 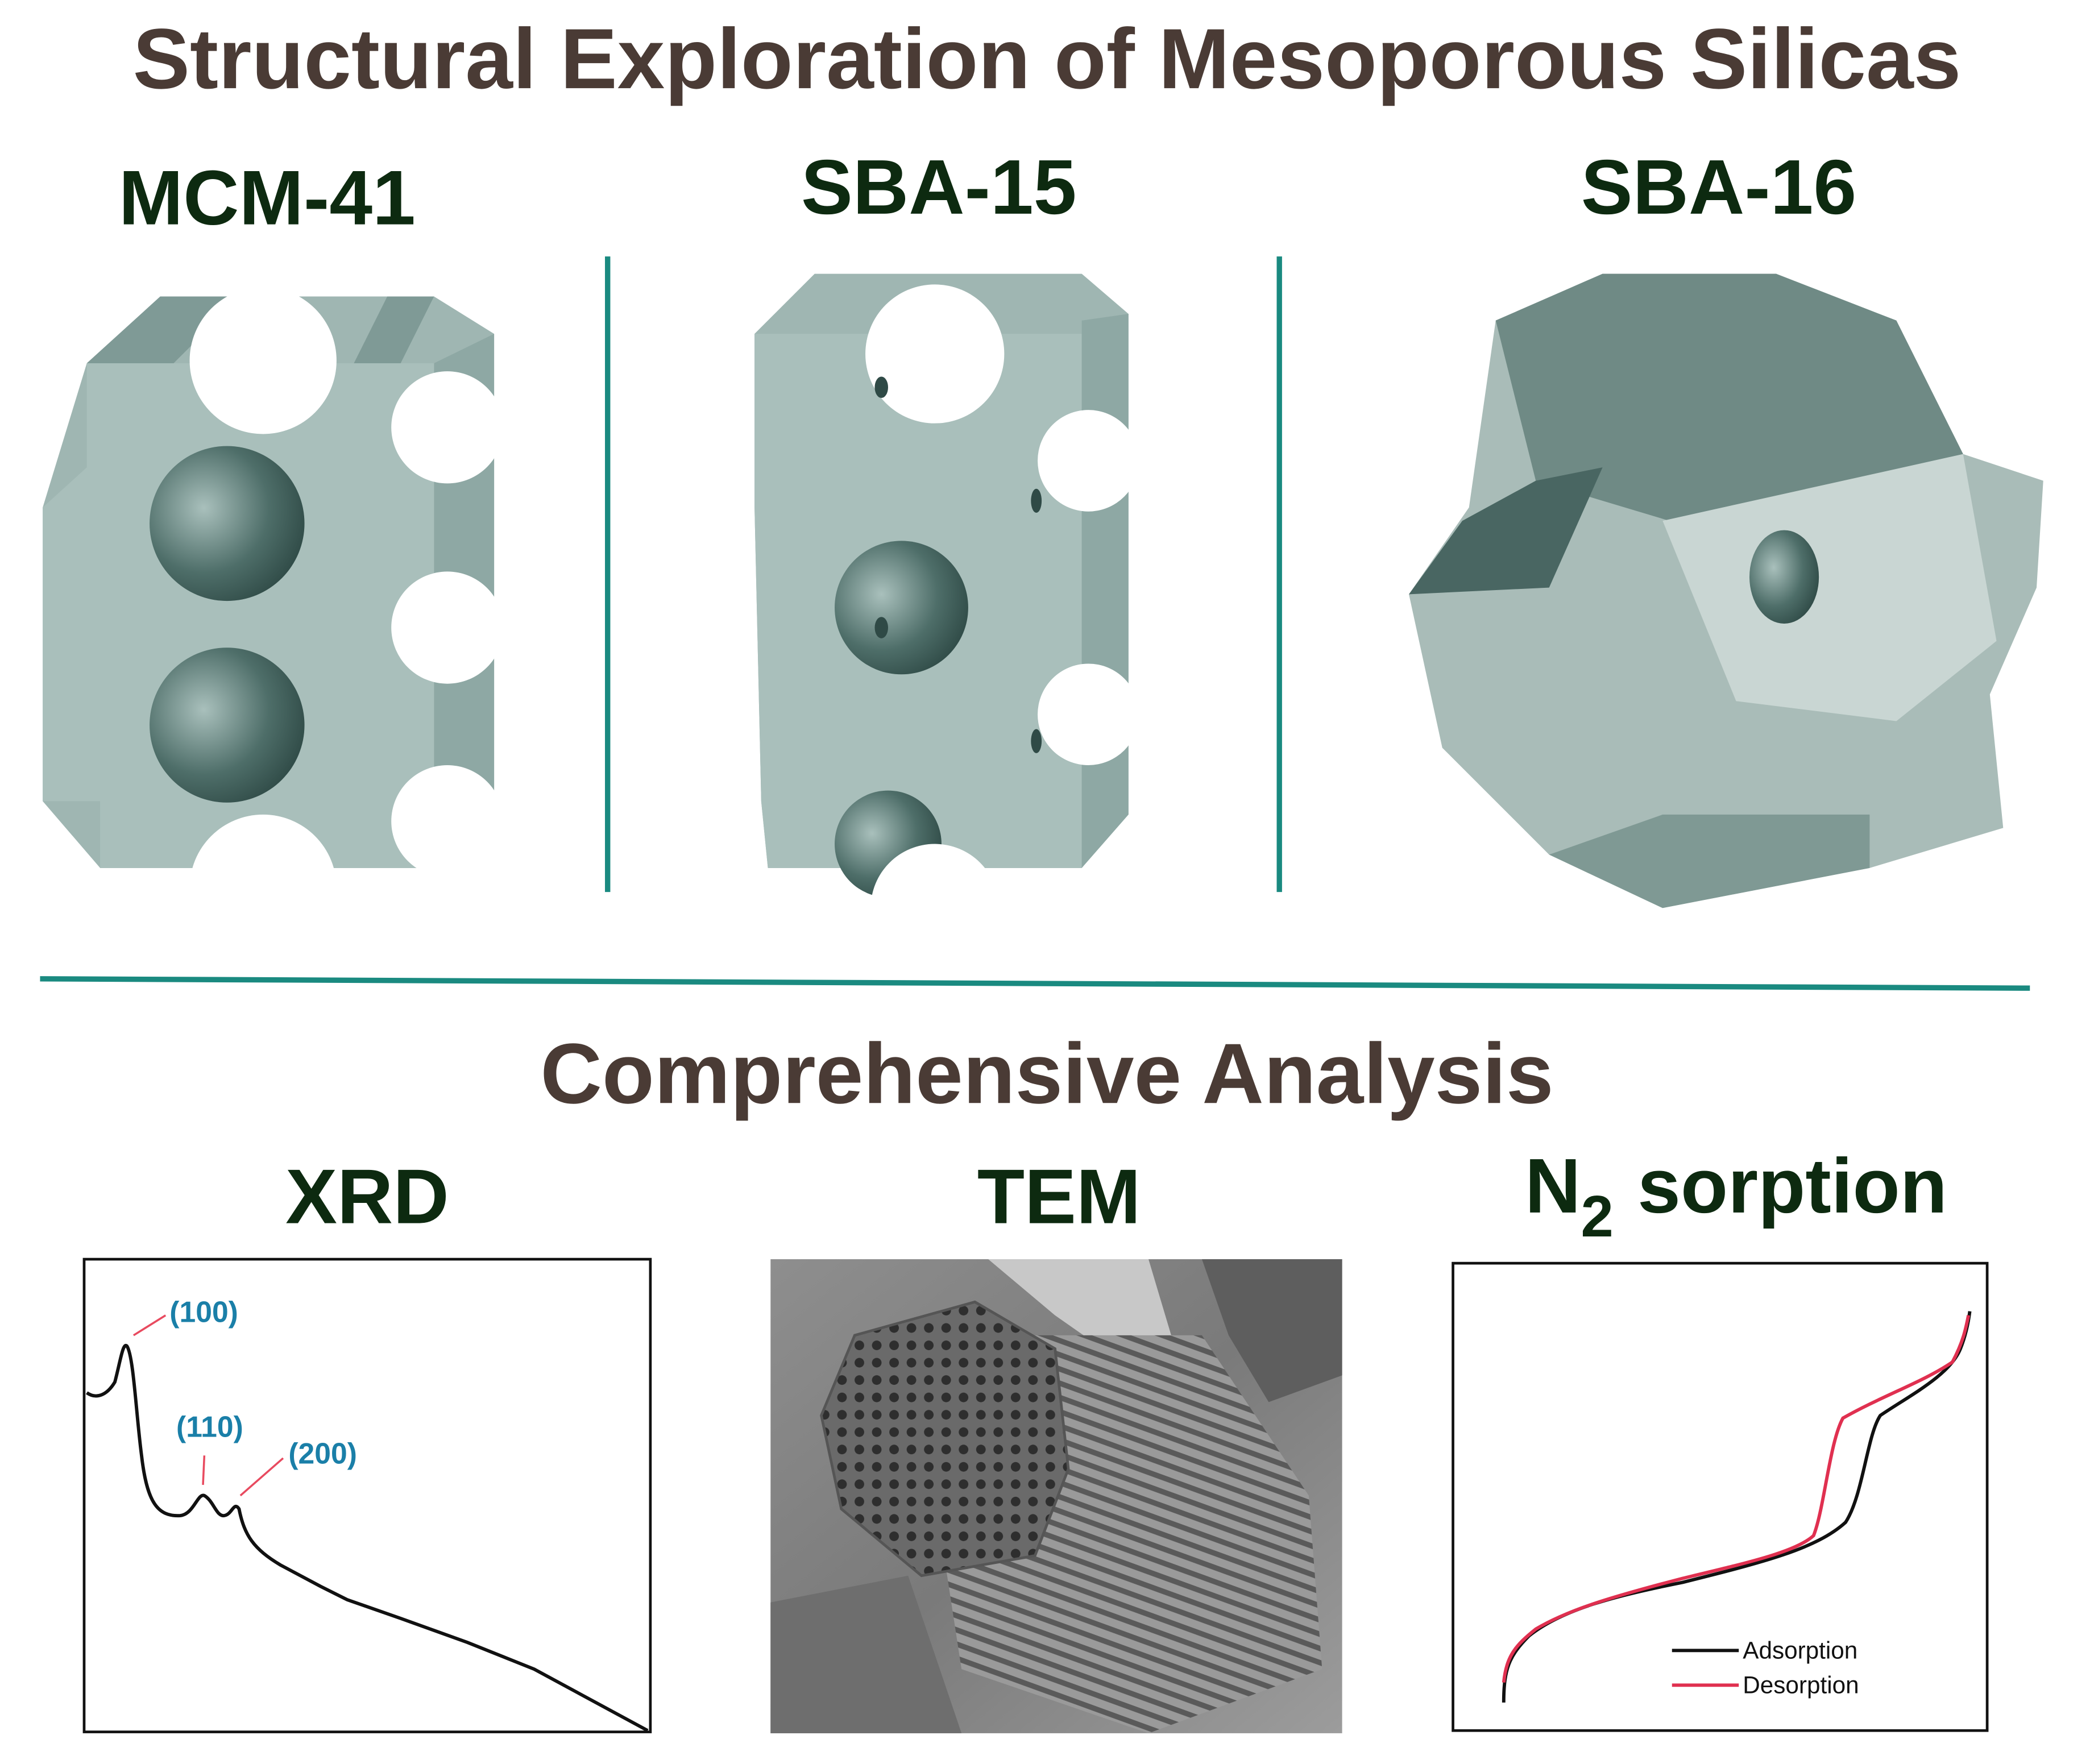 I want to click on divider, so click(x=1035, y=983).